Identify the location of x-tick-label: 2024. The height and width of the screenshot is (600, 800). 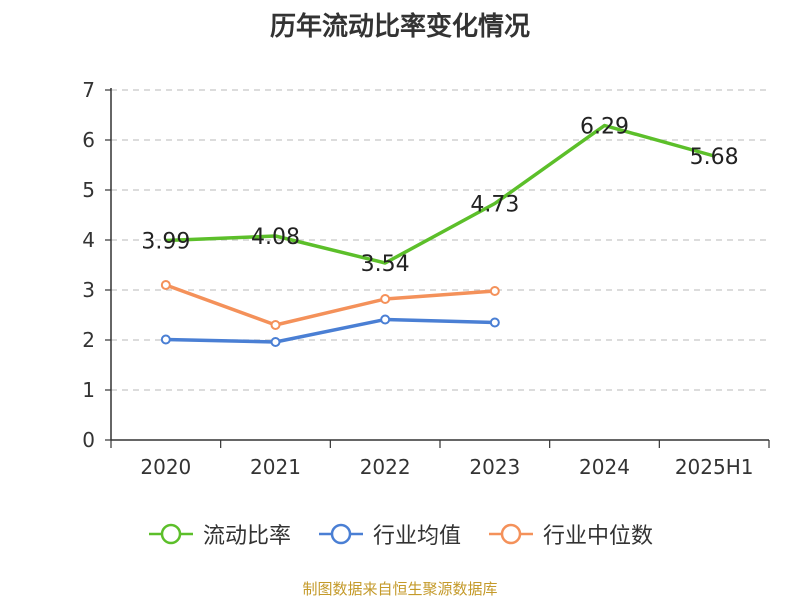
(604, 467).